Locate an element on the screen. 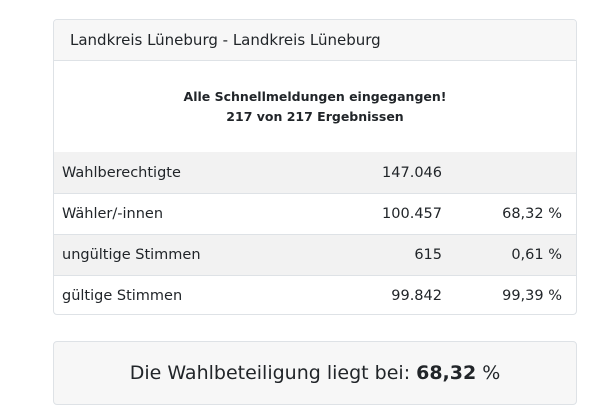 The width and height of the screenshot is (611, 418). row-percent: 99,39 % is located at coordinates (532, 296).